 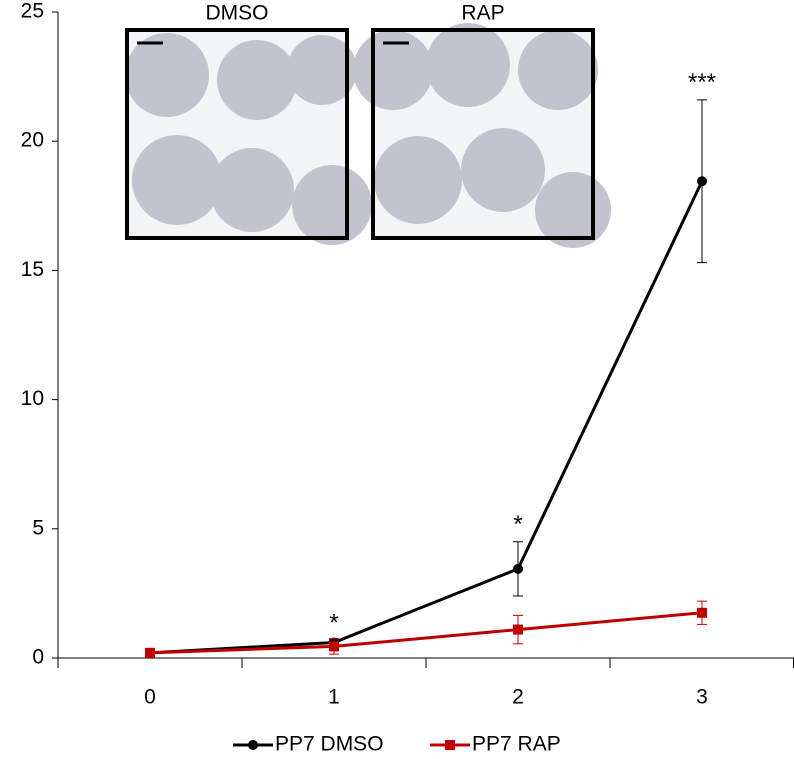 What do you see at coordinates (426, 633) in the screenshot?
I see `series-line` at bounding box center [426, 633].